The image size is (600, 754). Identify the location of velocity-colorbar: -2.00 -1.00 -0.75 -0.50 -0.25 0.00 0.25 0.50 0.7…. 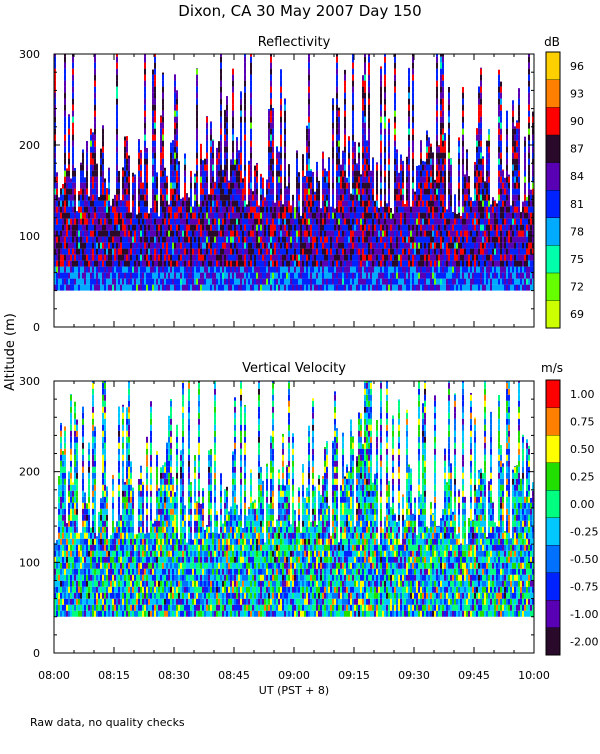
(572, 517).